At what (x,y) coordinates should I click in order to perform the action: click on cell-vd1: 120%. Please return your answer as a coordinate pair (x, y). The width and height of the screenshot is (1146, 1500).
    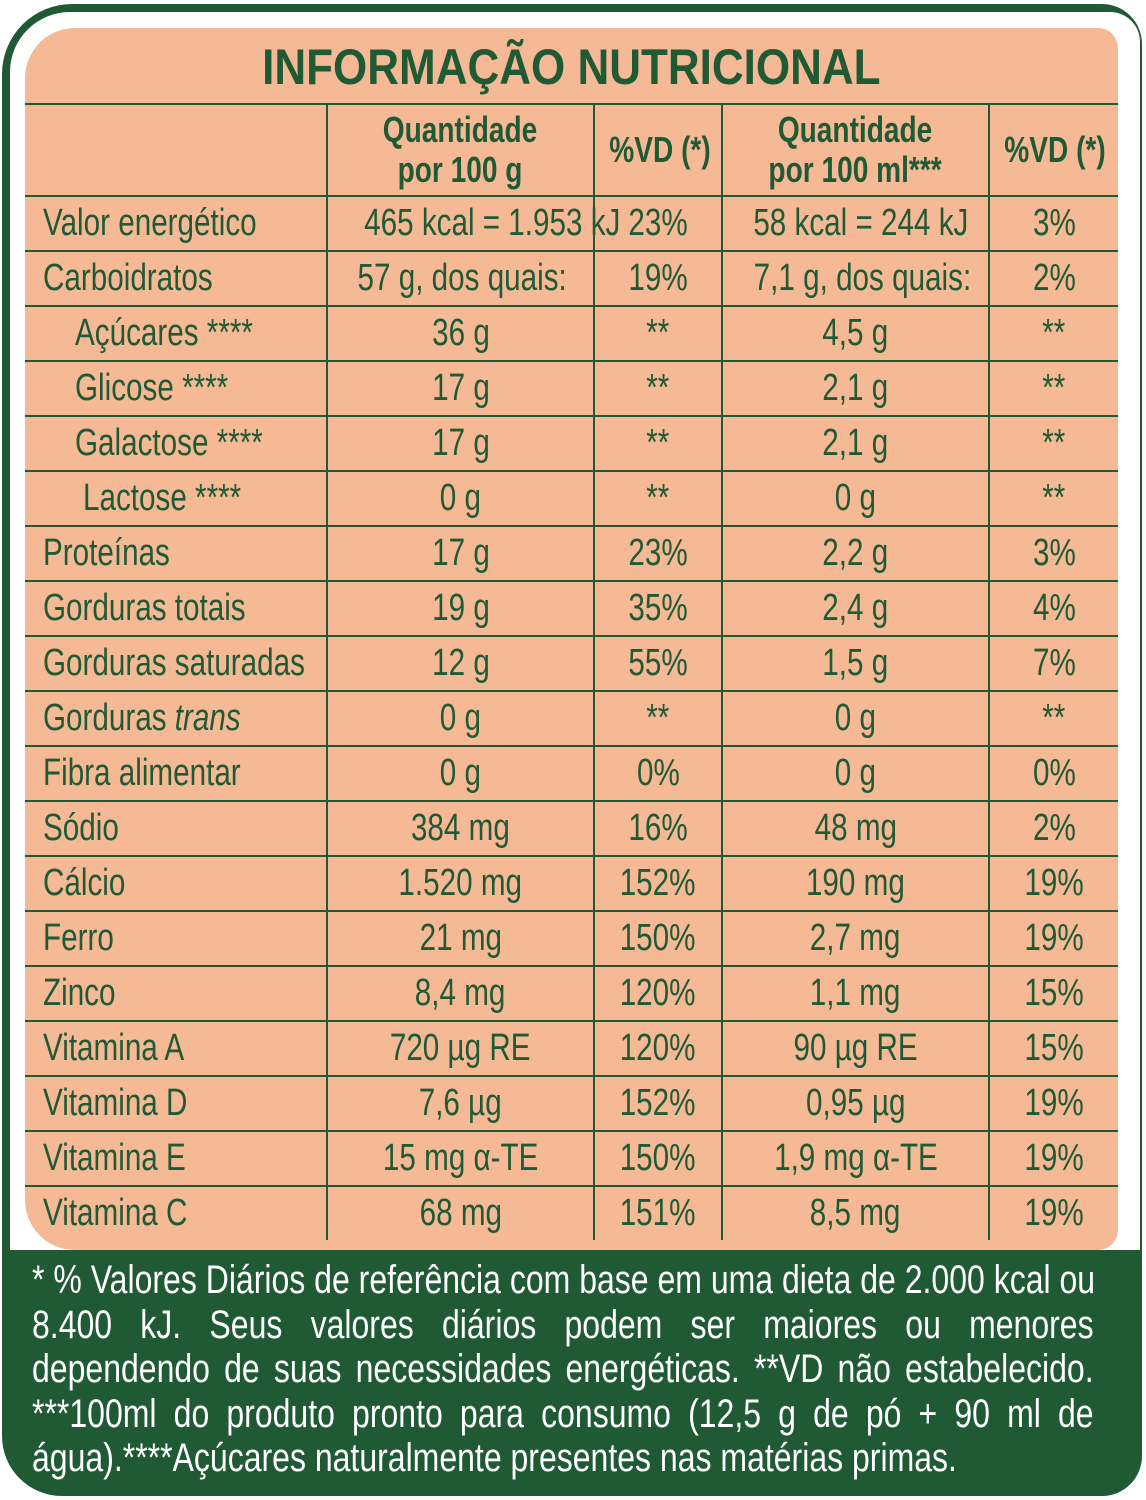
    Looking at the image, I should click on (658, 993).